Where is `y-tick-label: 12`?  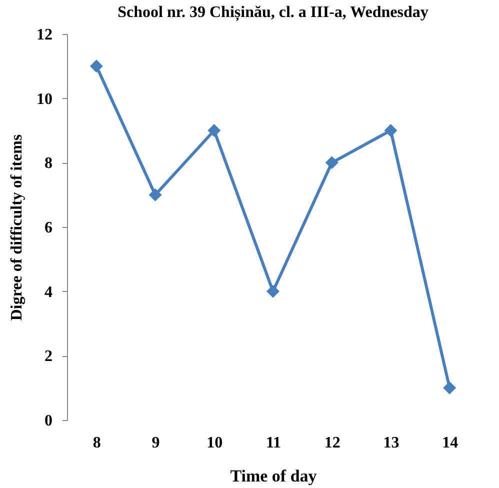 y-tick-label: 12 is located at coordinates (44, 35).